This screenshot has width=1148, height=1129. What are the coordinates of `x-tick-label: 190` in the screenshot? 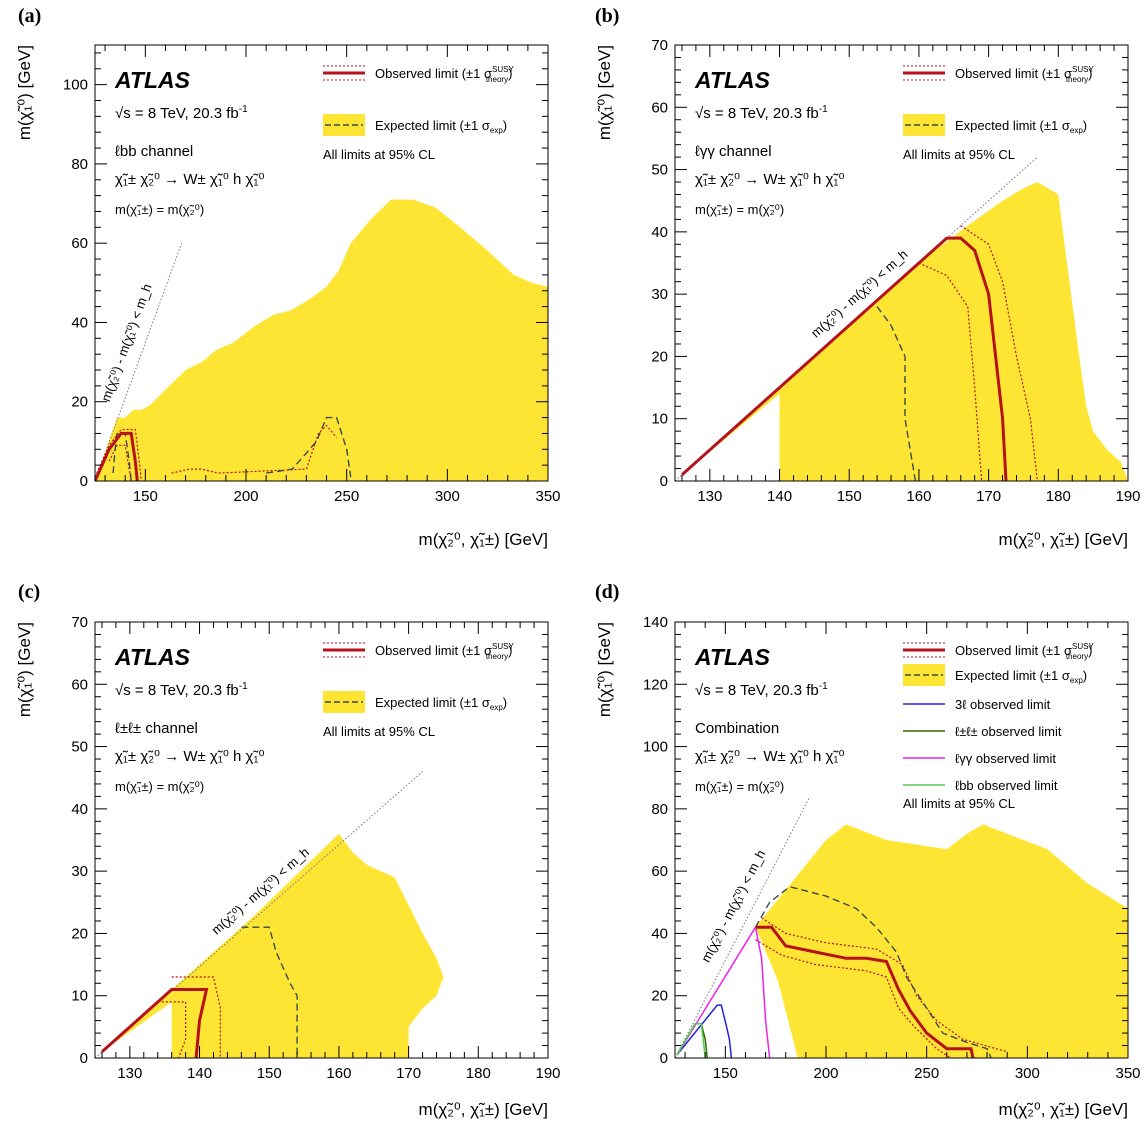 It's located at (547, 1073).